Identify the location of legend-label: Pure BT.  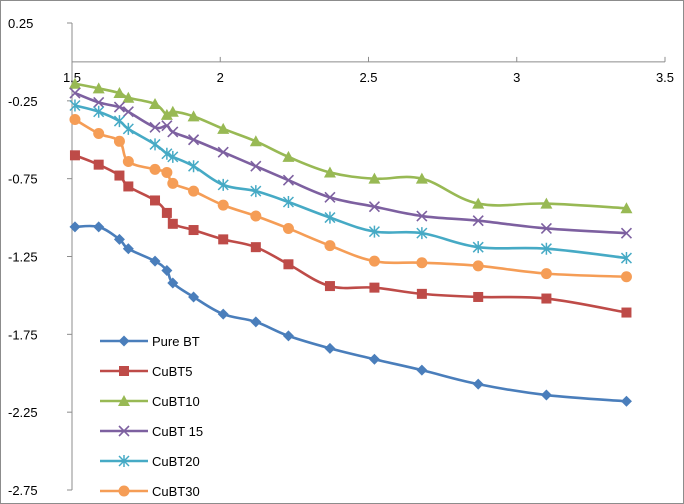
(176, 341).